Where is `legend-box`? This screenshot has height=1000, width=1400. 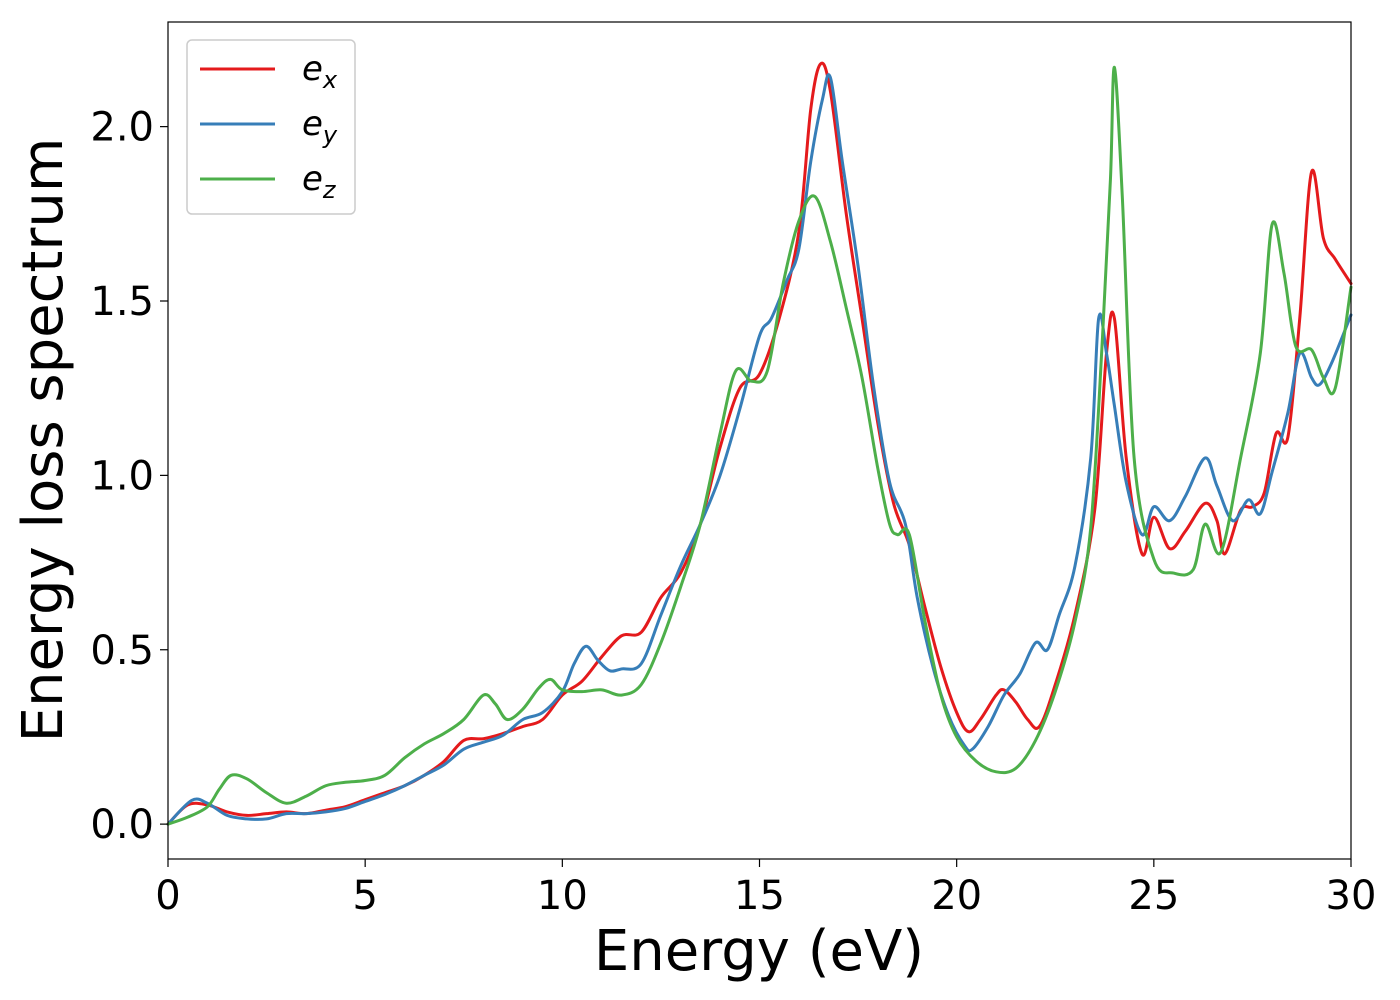
legend-box is located at coordinates (271, 127).